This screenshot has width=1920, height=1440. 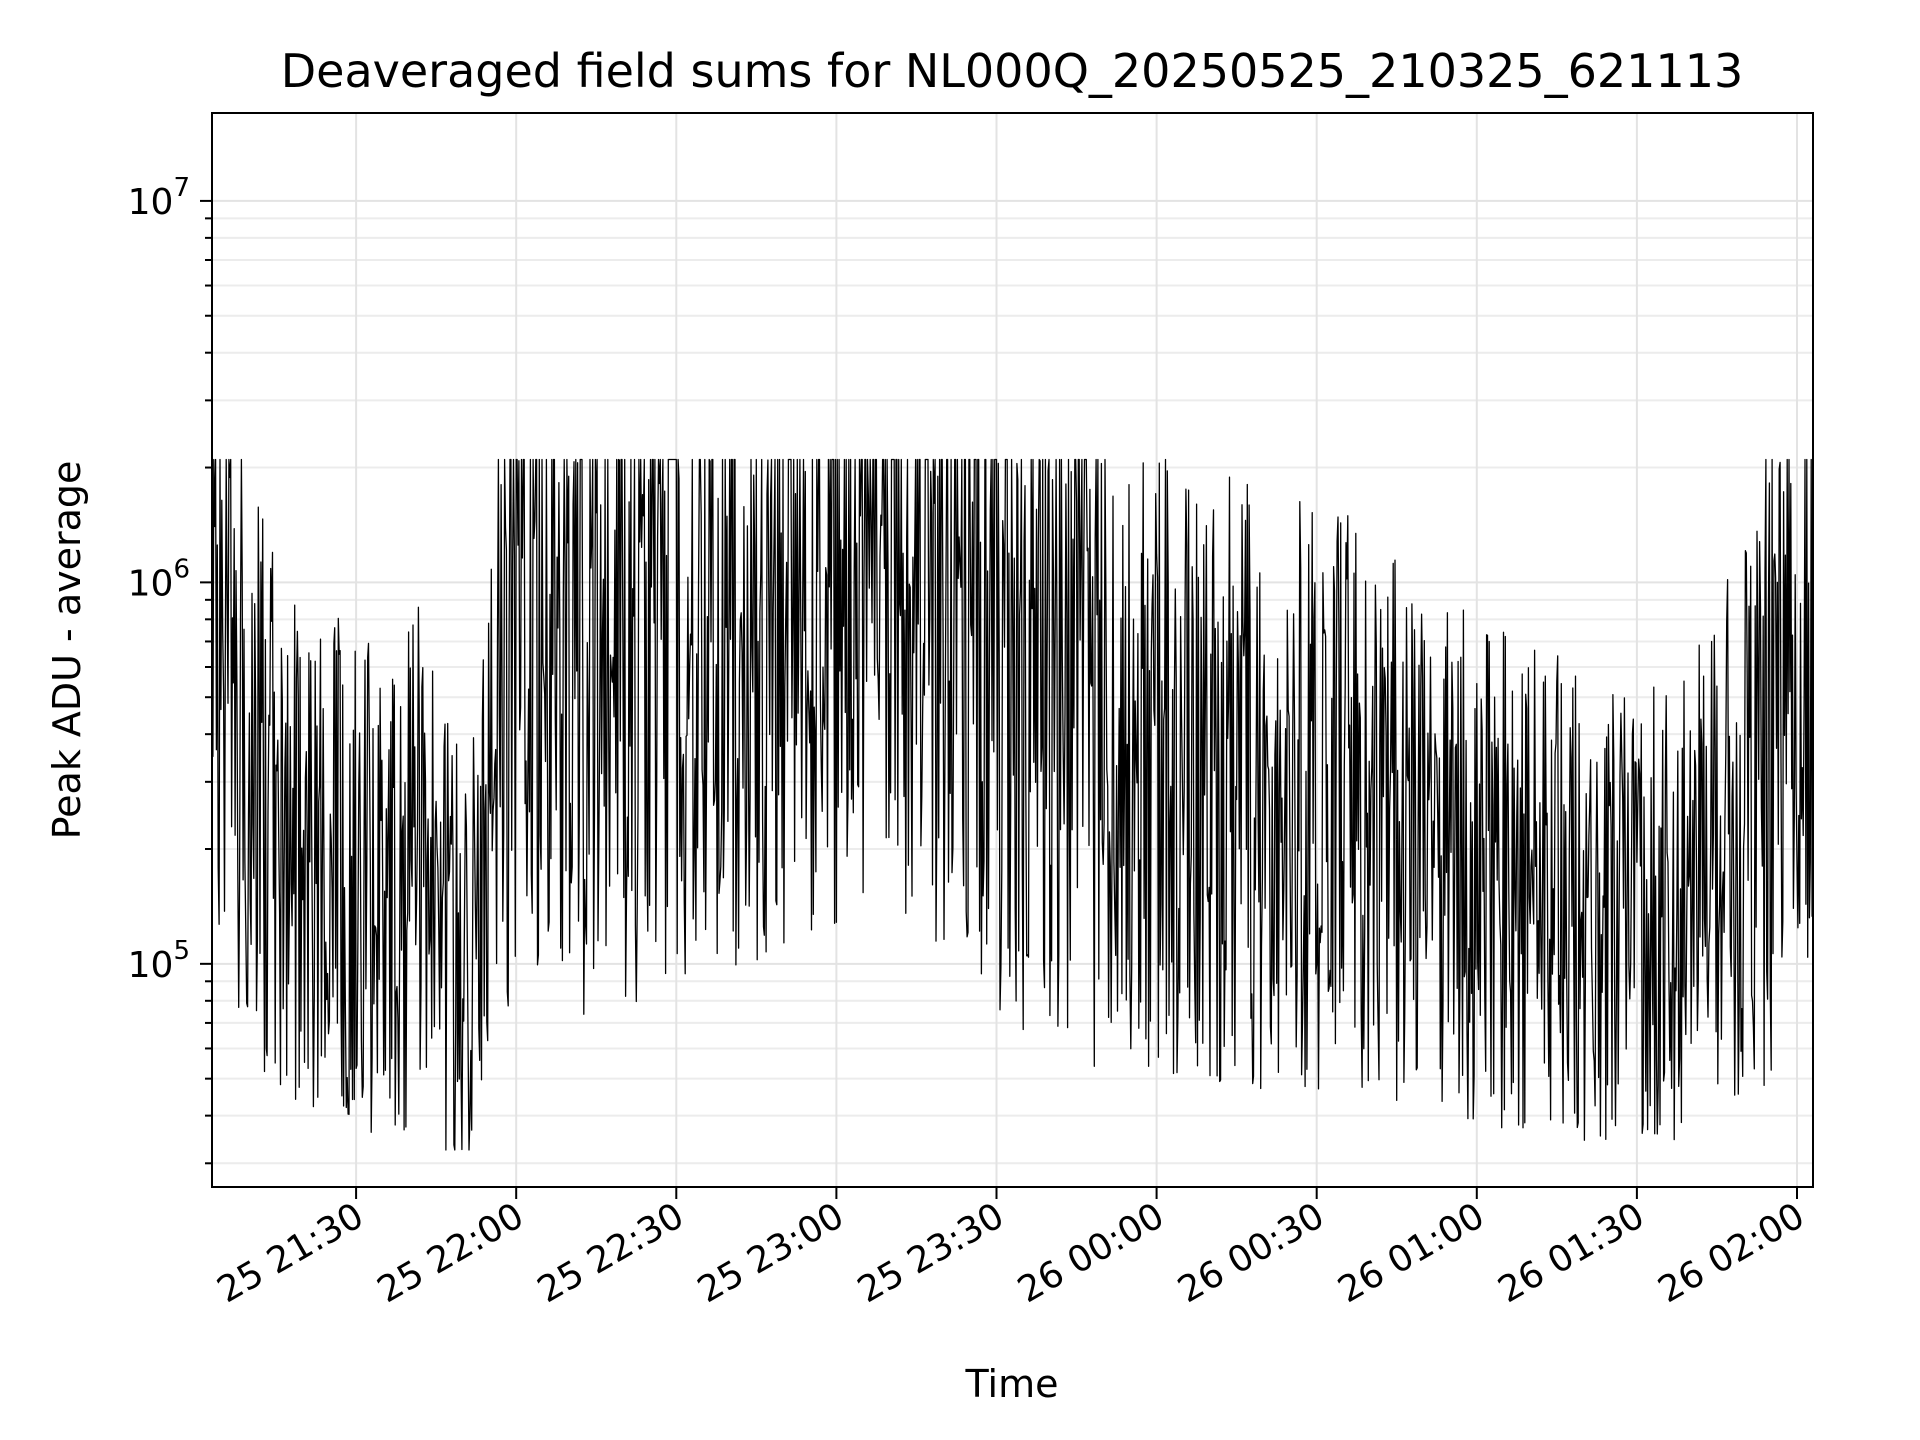 What do you see at coordinates (181, 569) in the screenshot?
I see `y-tick-exponent: 6` at bounding box center [181, 569].